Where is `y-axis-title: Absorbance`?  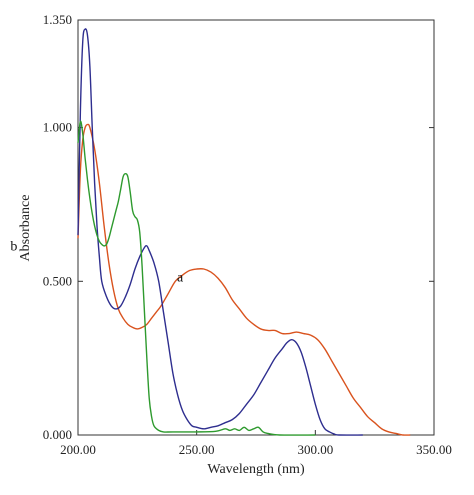 y-axis-title: Absorbance is located at coordinates (25, 228).